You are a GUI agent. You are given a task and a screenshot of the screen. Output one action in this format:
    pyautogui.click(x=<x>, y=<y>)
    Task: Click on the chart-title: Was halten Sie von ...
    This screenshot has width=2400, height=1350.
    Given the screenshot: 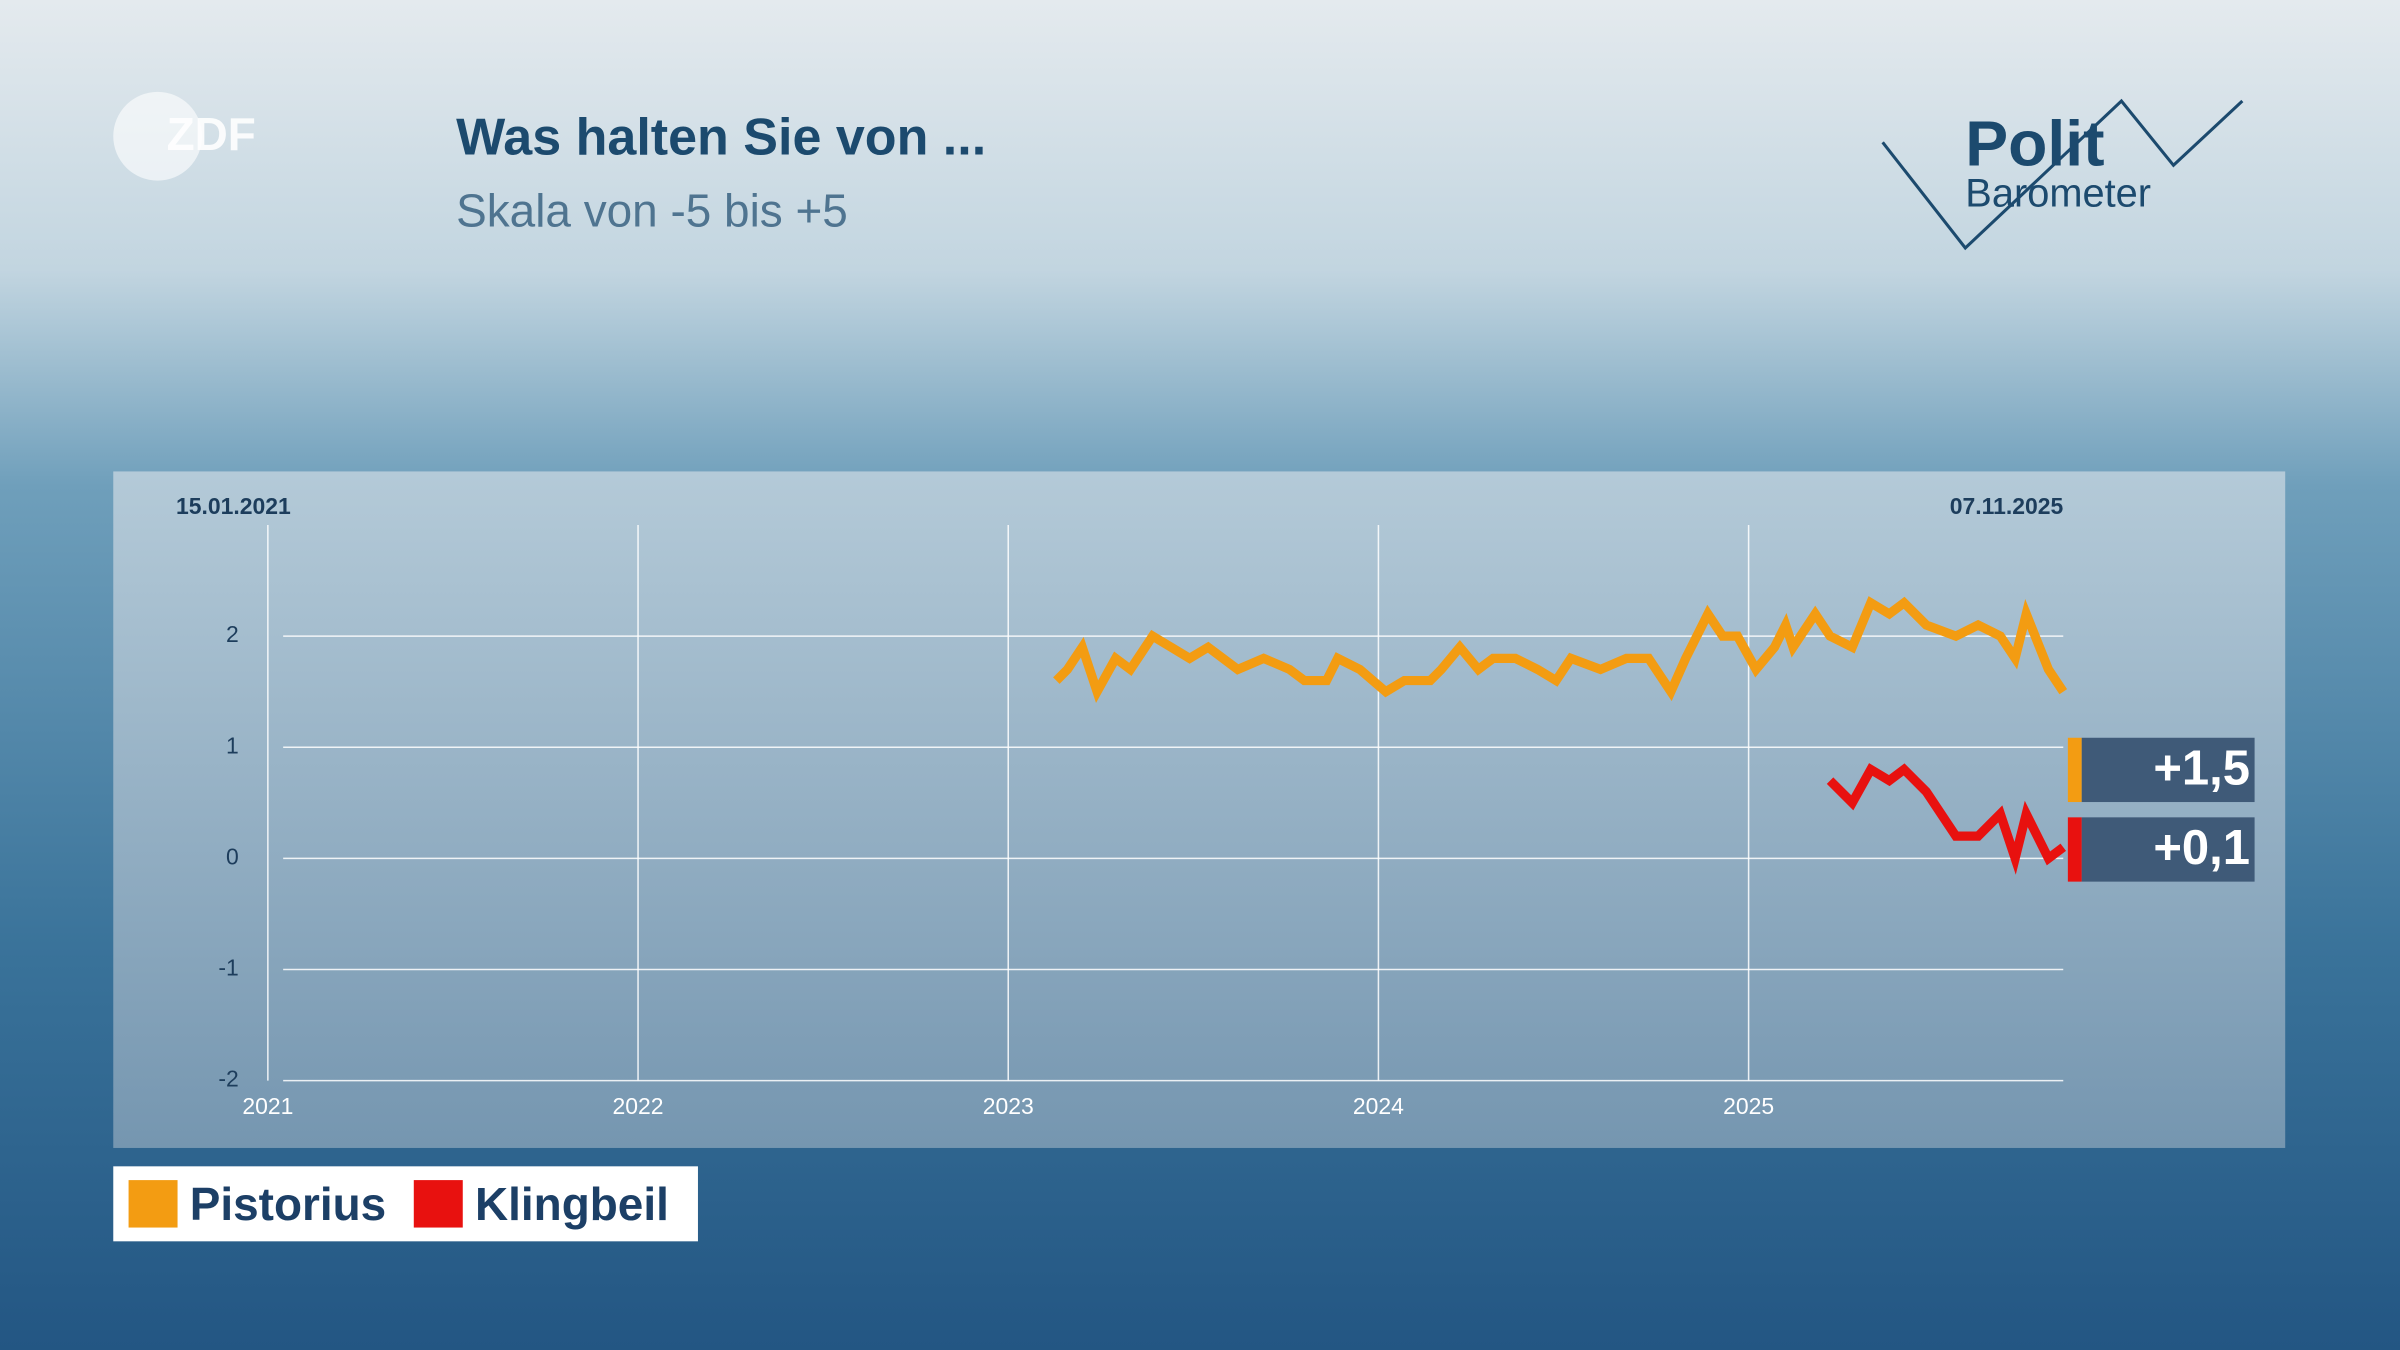 What is the action you would take?
    pyautogui.click(x=721, y=138)
    